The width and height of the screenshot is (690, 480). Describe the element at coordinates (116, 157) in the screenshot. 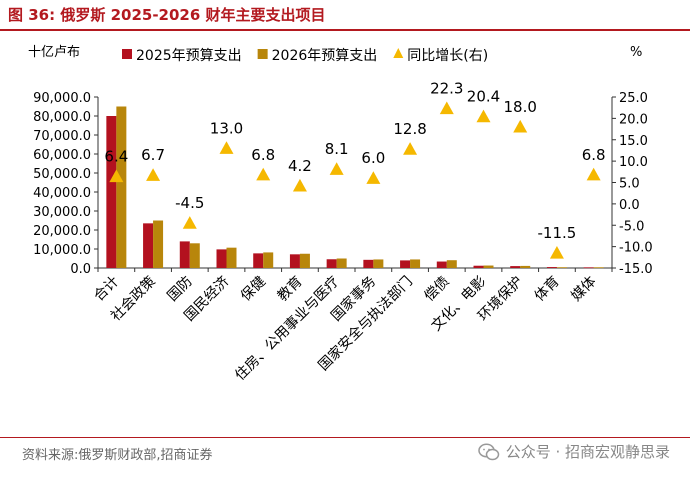

I see `growth-data-label: 6.4` at that location.